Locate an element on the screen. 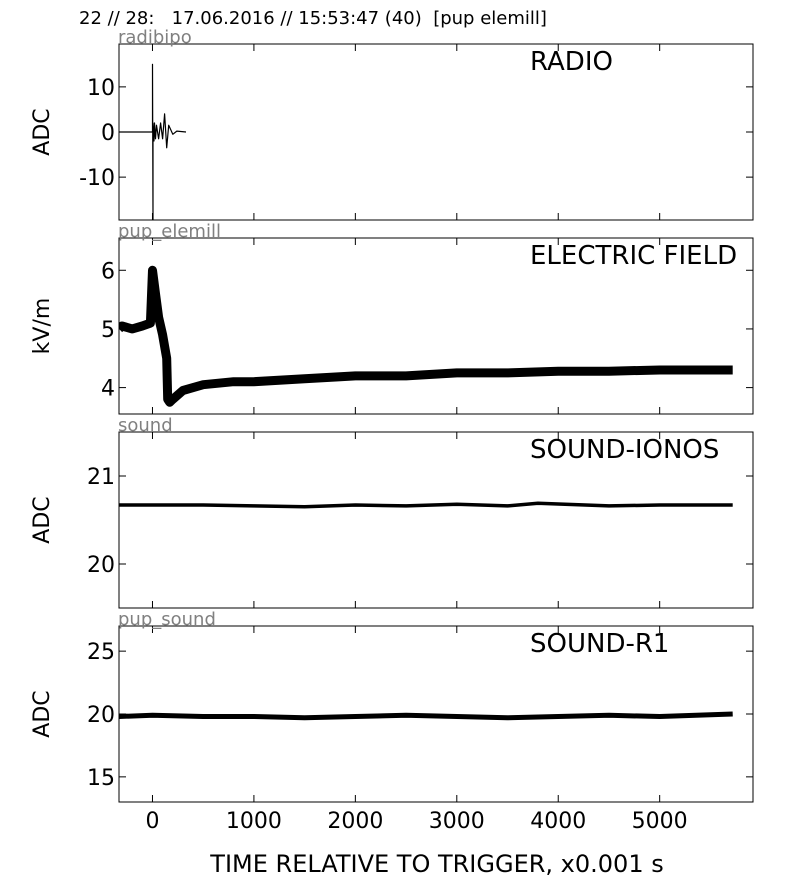  x-tick-label: 1000 is located at coordinates (254, 821).